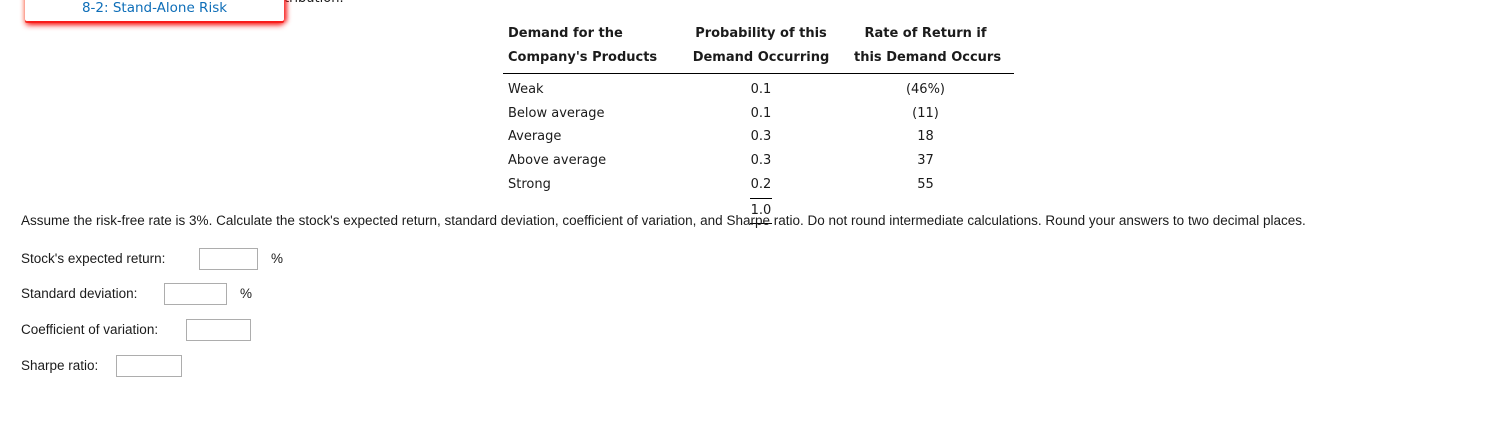 The width and height of the screenshot is (1512, 441). What do you see at coordinates (925, 89) in the screenshot?
I see `rate-cell: (46%)` at bounding box center [925, 89].